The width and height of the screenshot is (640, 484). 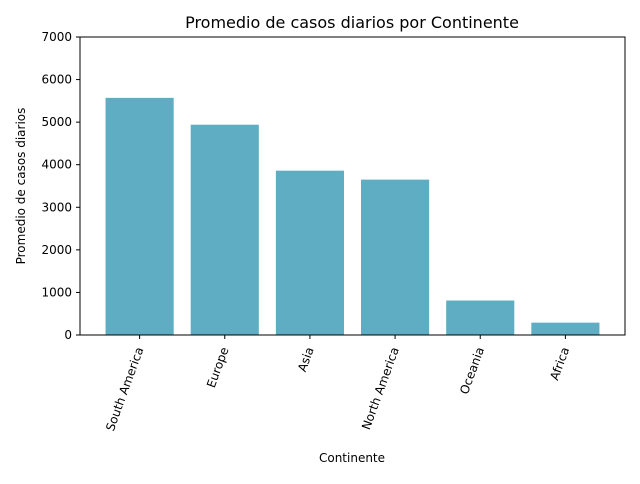 I want to click on y-tick-label: 3000, so click(x=56, y=207).